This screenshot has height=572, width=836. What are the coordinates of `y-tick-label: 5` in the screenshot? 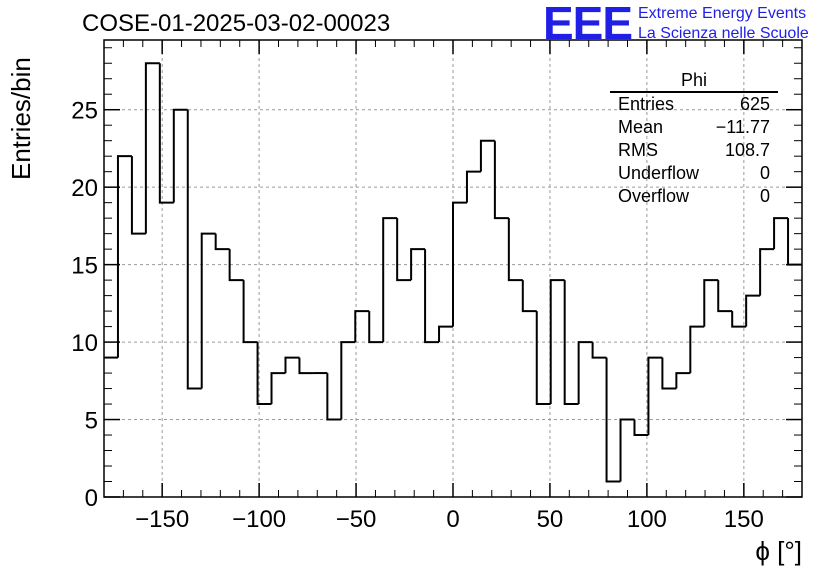 It's located at (91, 421).